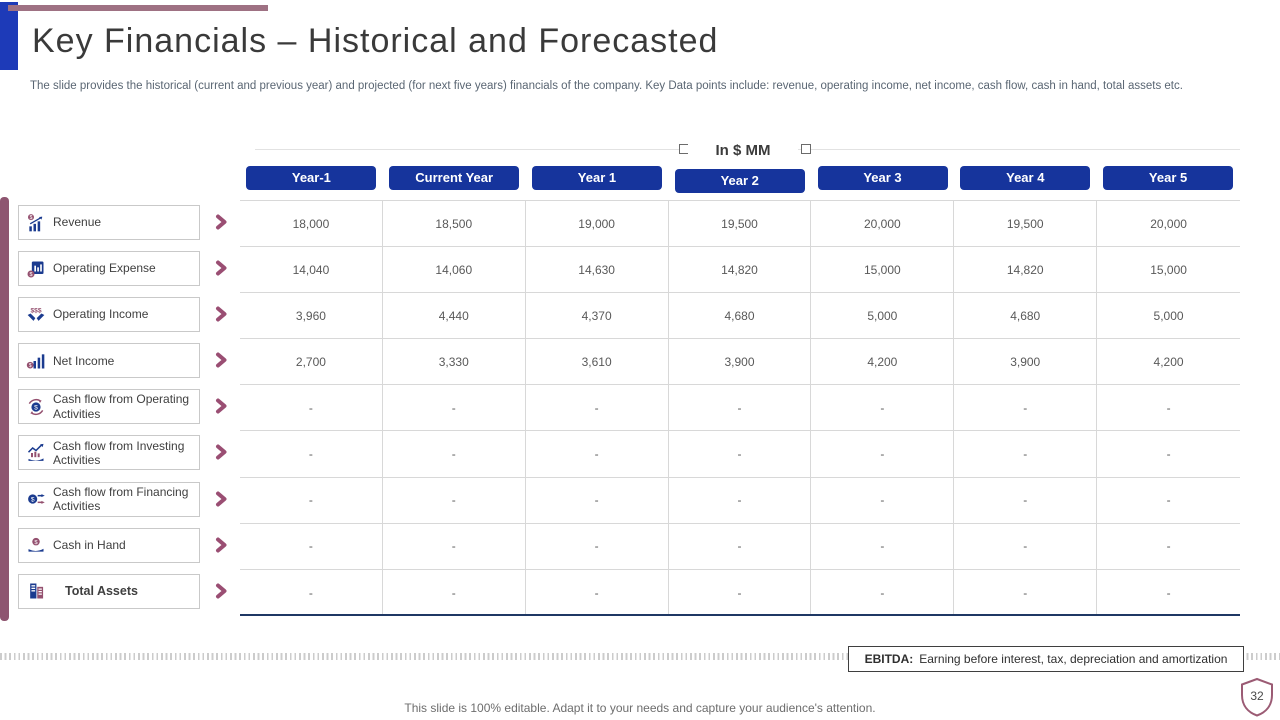 Image resolution: width=1280 pixels, height=720 pixels. I want to click on cell-cash-in-hand-current-year: -, so click(454, 546).